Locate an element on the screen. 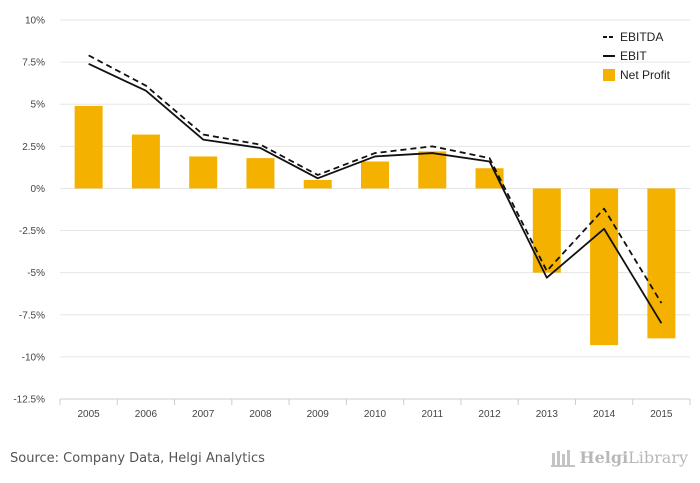  y-tick-label: 10% is located at coordinates (35, 21).